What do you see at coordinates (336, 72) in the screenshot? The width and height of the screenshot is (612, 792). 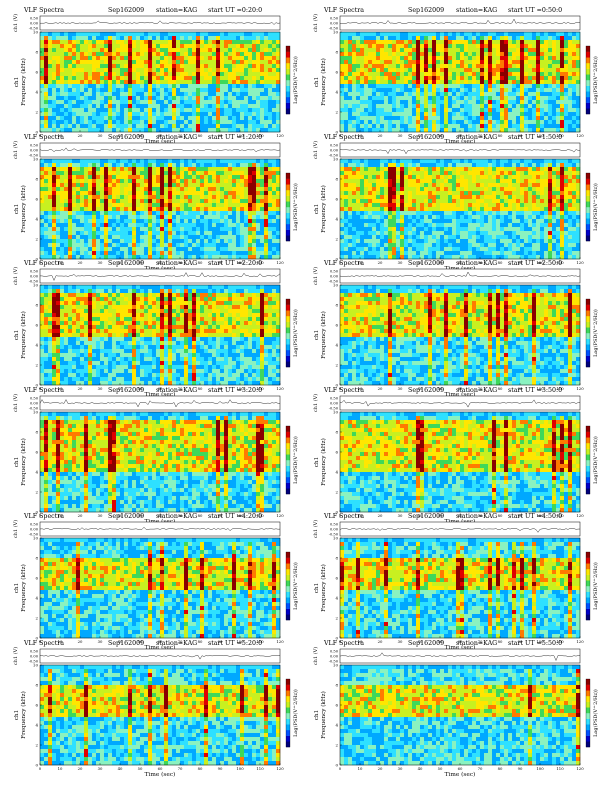 I see `freq-tick-label: 6` at bounding box center [336, 72].